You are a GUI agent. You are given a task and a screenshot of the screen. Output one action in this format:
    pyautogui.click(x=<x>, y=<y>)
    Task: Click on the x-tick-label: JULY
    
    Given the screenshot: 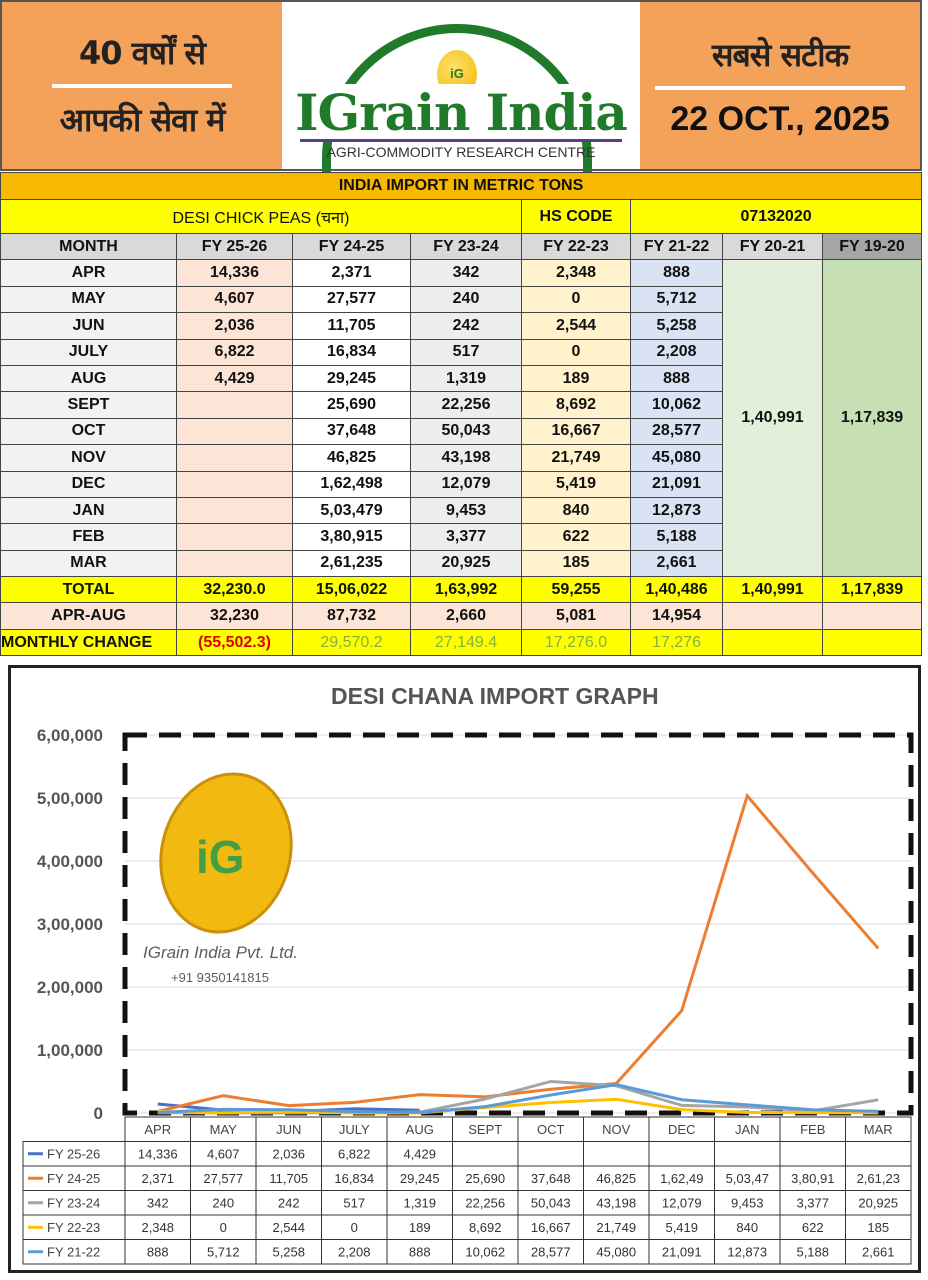 What is the action you would take?
    pyautogui.click(x=354, y=1129)
    